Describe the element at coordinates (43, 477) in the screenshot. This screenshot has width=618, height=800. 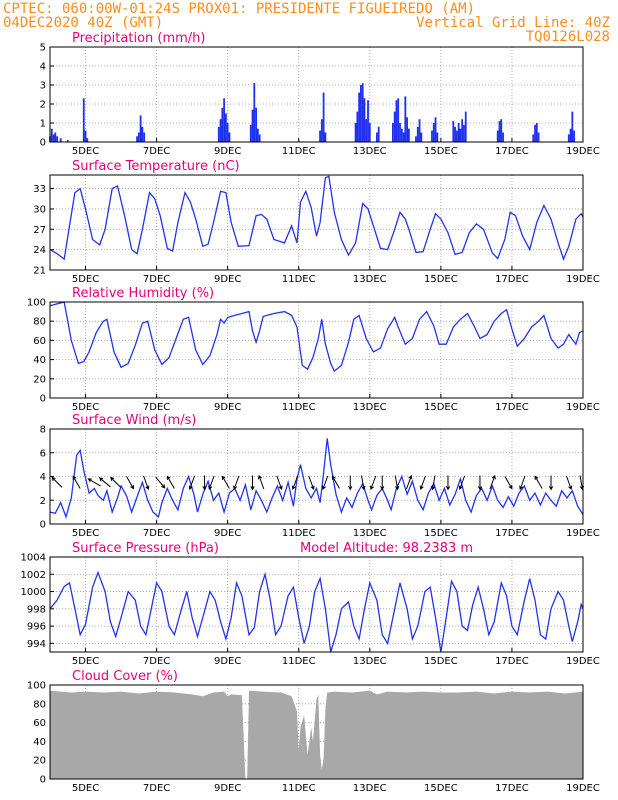
I see `y-tick-label: 4` at that location.